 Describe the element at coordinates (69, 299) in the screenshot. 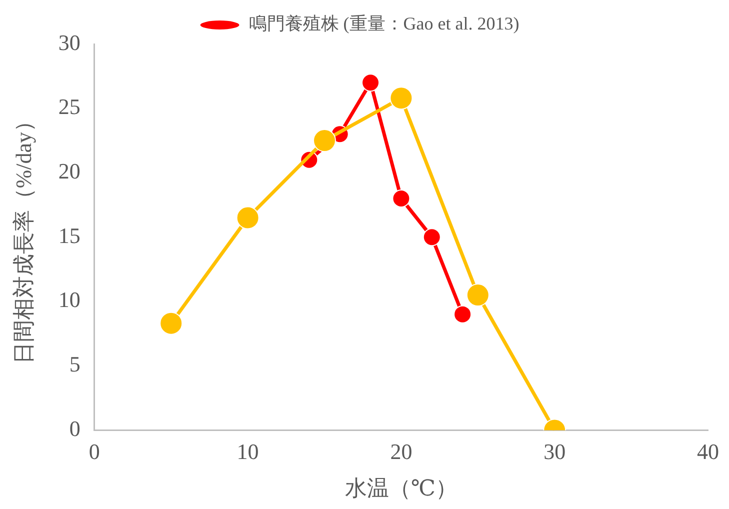

I see `y-tick-label: 10` at that location.